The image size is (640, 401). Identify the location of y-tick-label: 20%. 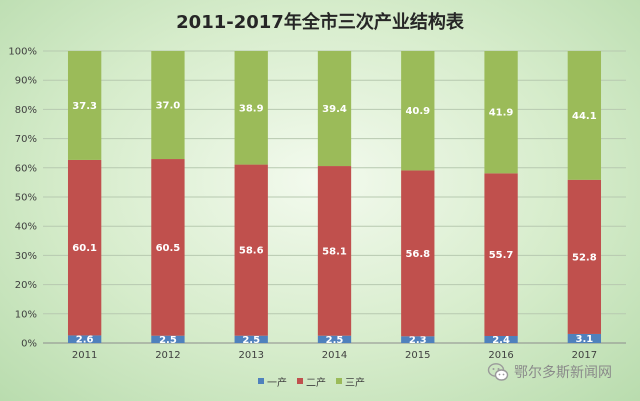
(26, 285).